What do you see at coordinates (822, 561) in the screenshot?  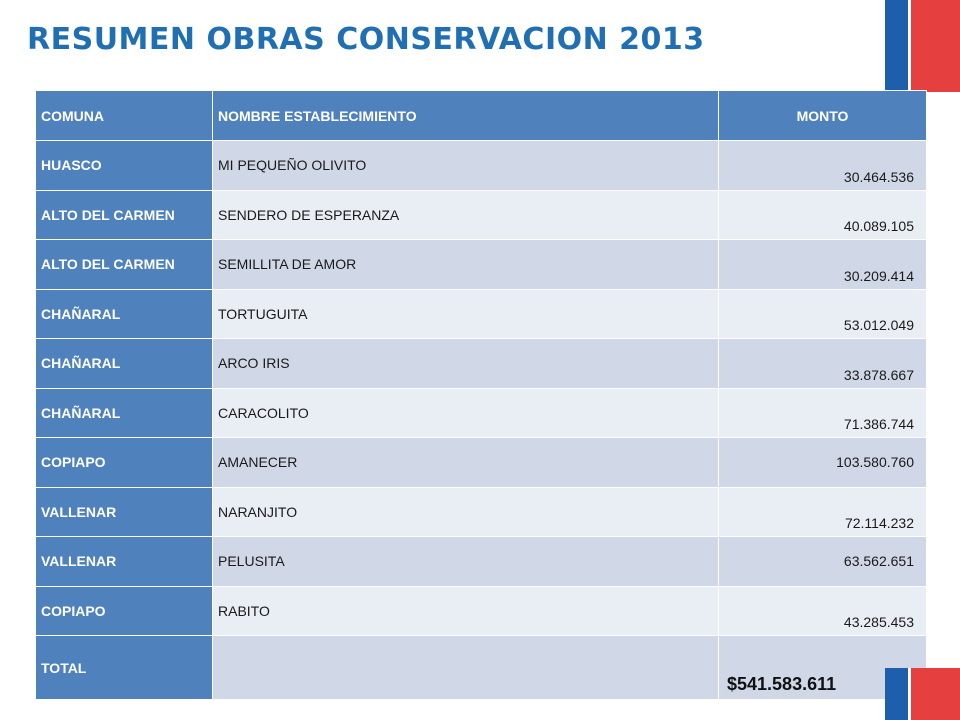 I see `cell-monto: 63.562.651` at bounding box center [822, 561].